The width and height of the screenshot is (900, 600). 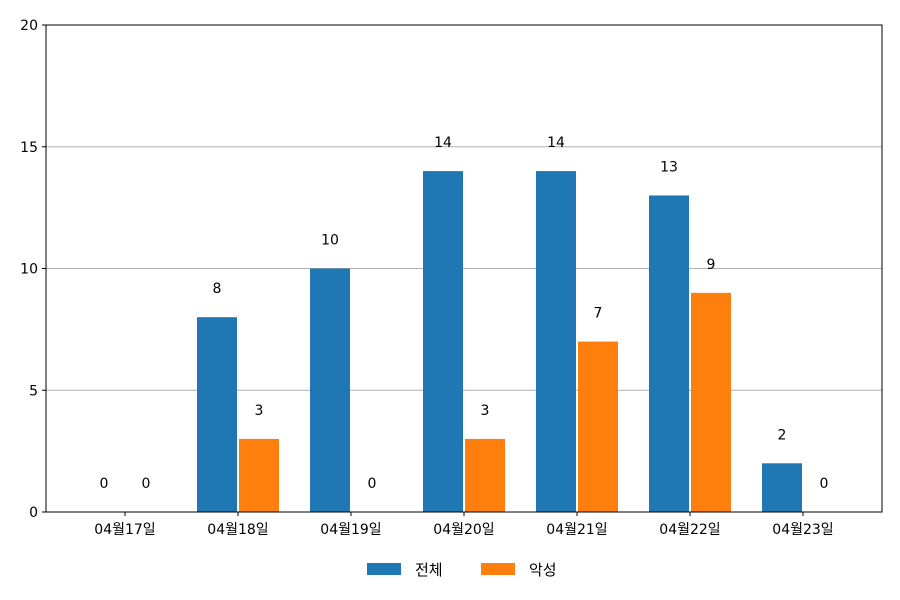 What do you see at coordinates (429, 570) in the screenshot?
I see `legend-label: 전체` at bounding box center [429, 570].